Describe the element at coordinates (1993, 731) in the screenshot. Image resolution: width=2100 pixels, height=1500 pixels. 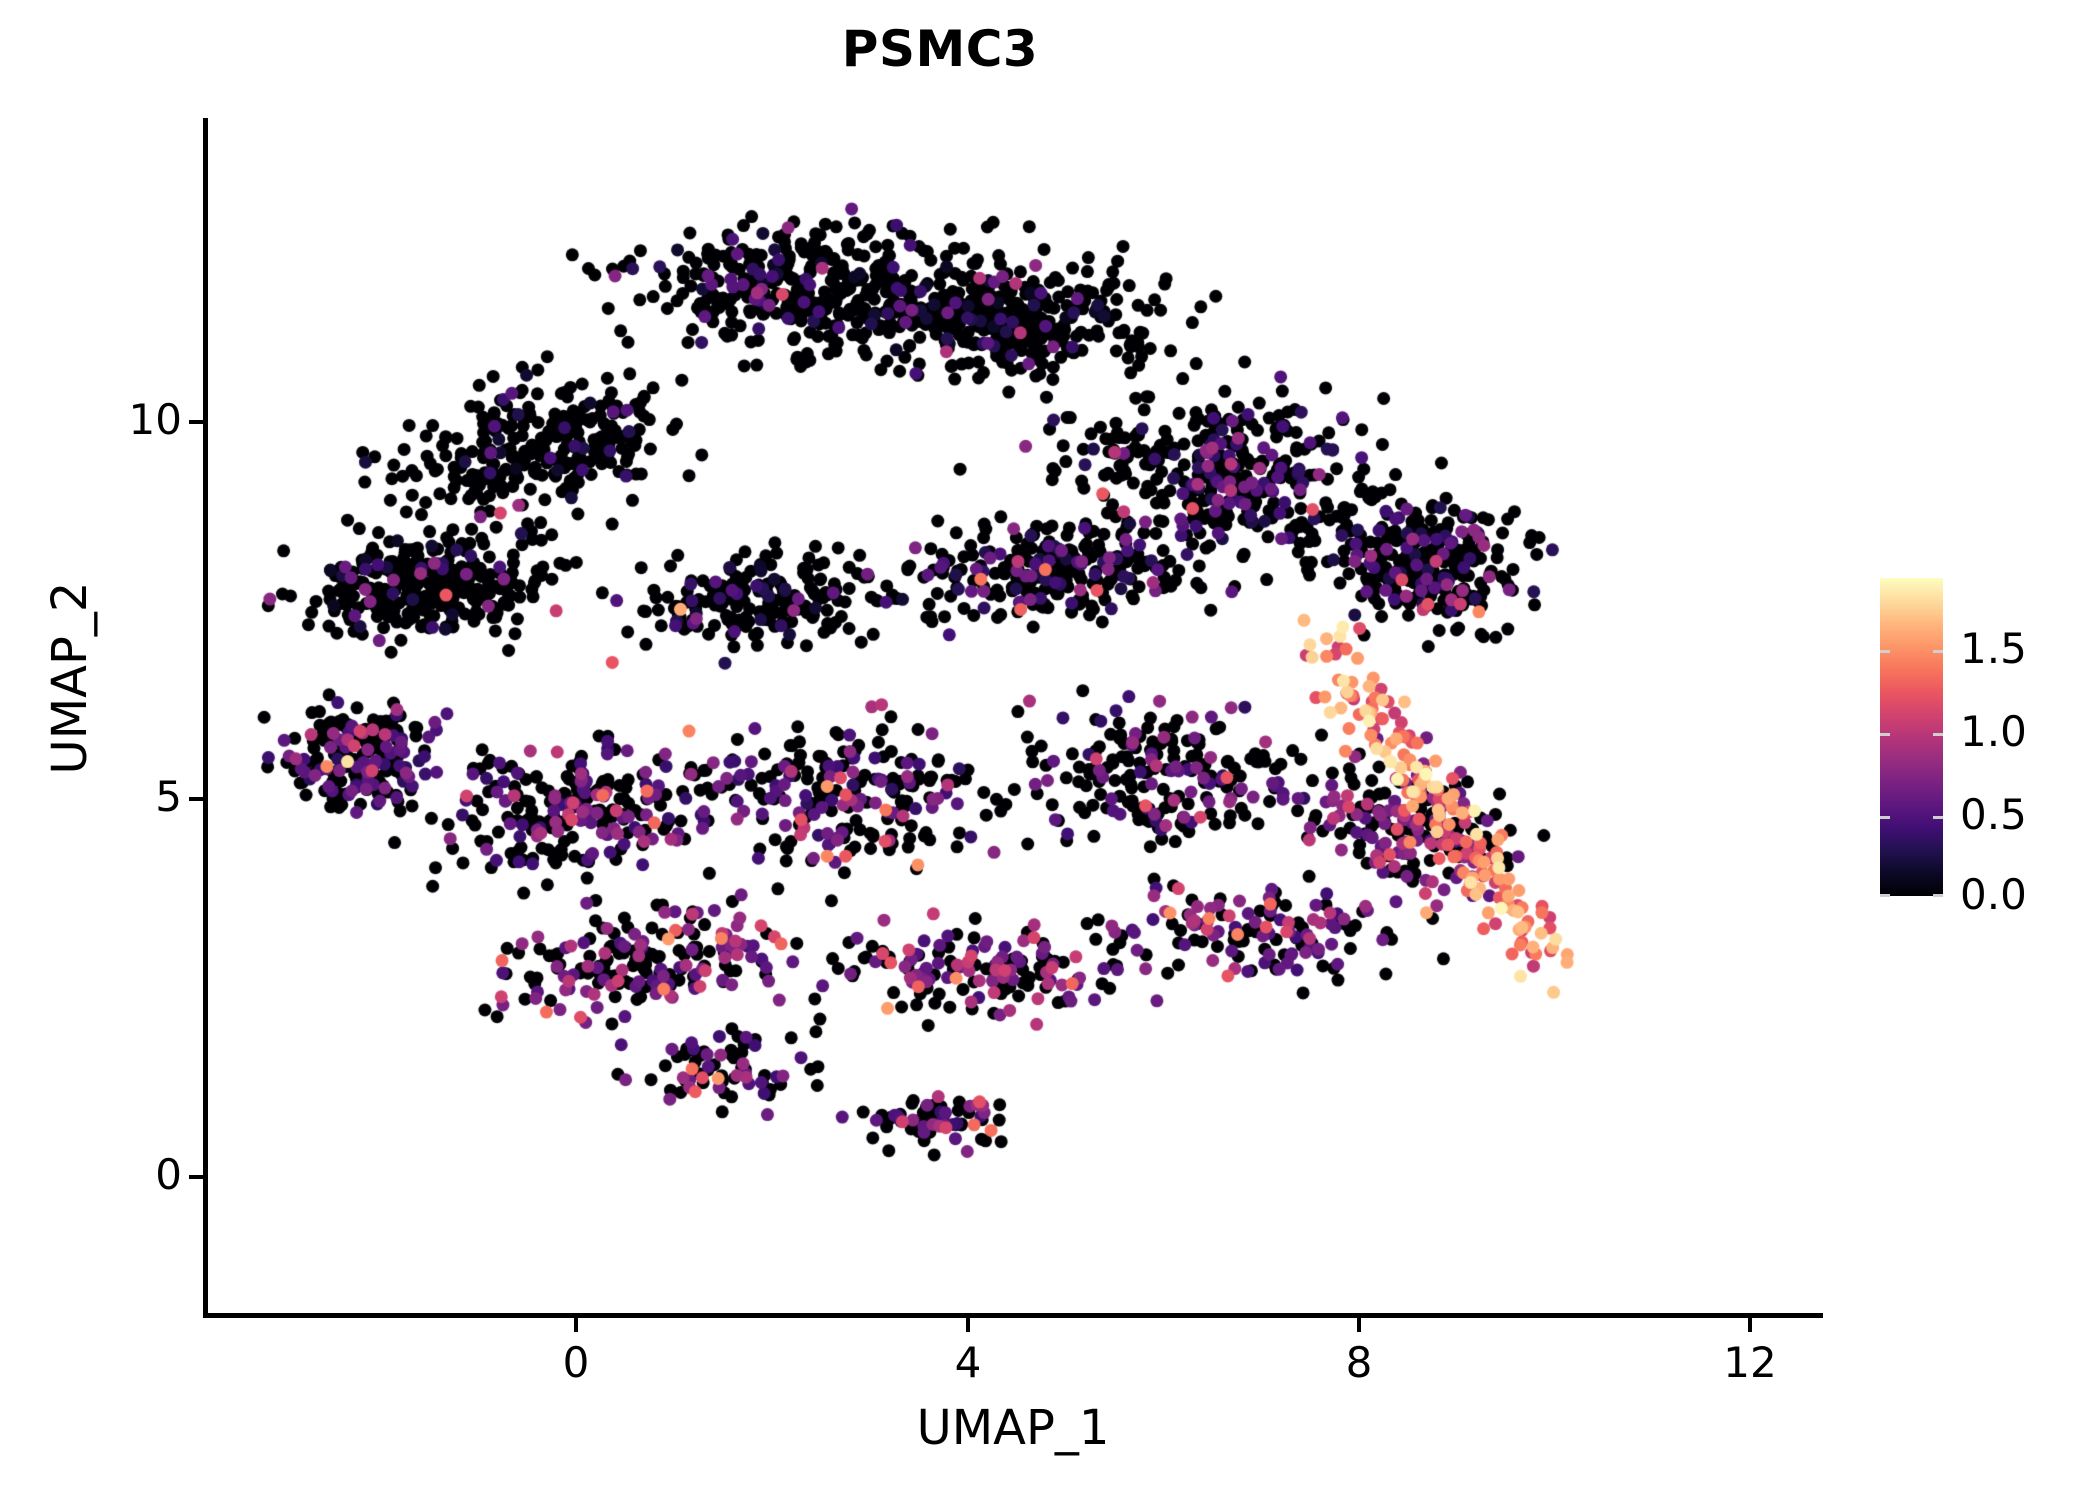
I see `colorbar-label-1-0: 1.0` at that location.